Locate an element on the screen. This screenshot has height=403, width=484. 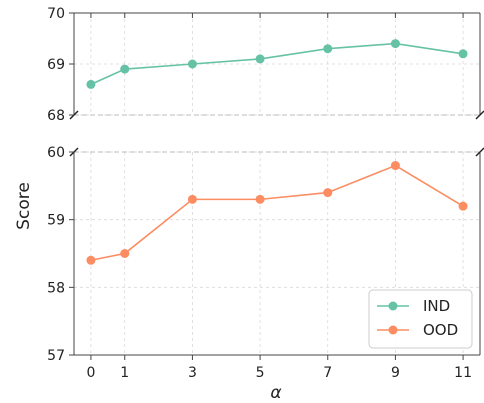
y-tick-label: 70 is located at coordinates (56, 14).